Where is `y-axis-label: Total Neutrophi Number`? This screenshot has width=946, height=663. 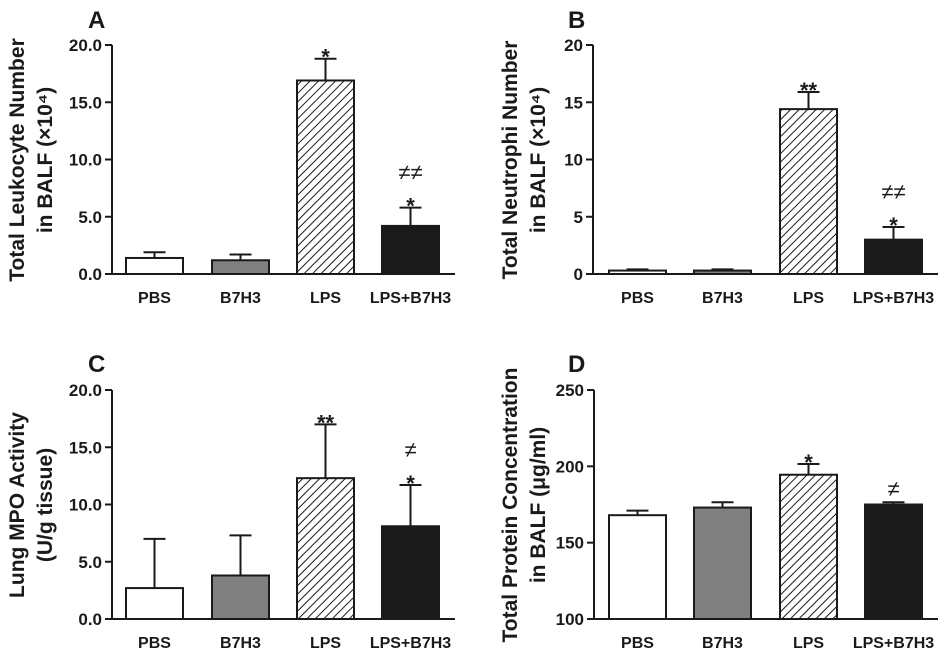 y-axis-label: Total Neutrophi Number is located at coordinates (510, 160).